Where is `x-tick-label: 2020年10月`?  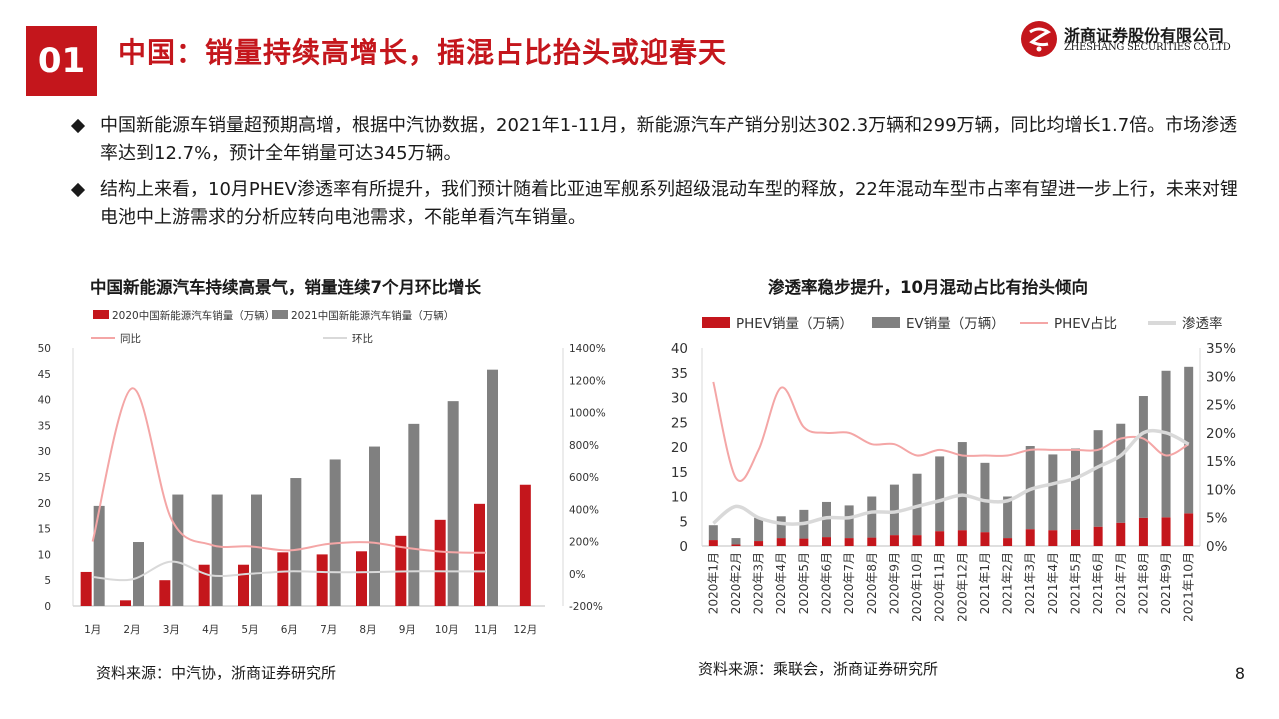
x-tick-label: 2020年10月 is located at coordinates (917, 587).